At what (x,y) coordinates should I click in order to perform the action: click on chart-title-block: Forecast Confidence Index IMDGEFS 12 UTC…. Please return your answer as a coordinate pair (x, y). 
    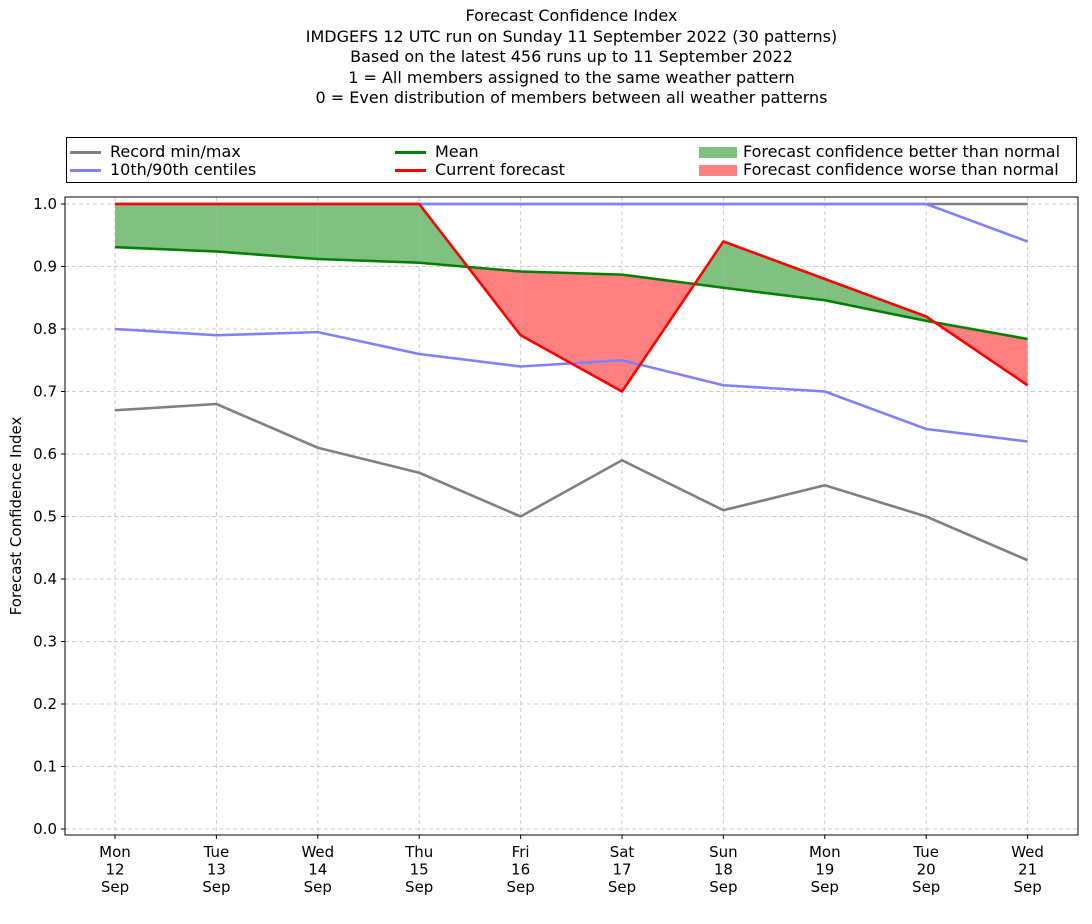
    Looking at the image, I should click on (546, 57).